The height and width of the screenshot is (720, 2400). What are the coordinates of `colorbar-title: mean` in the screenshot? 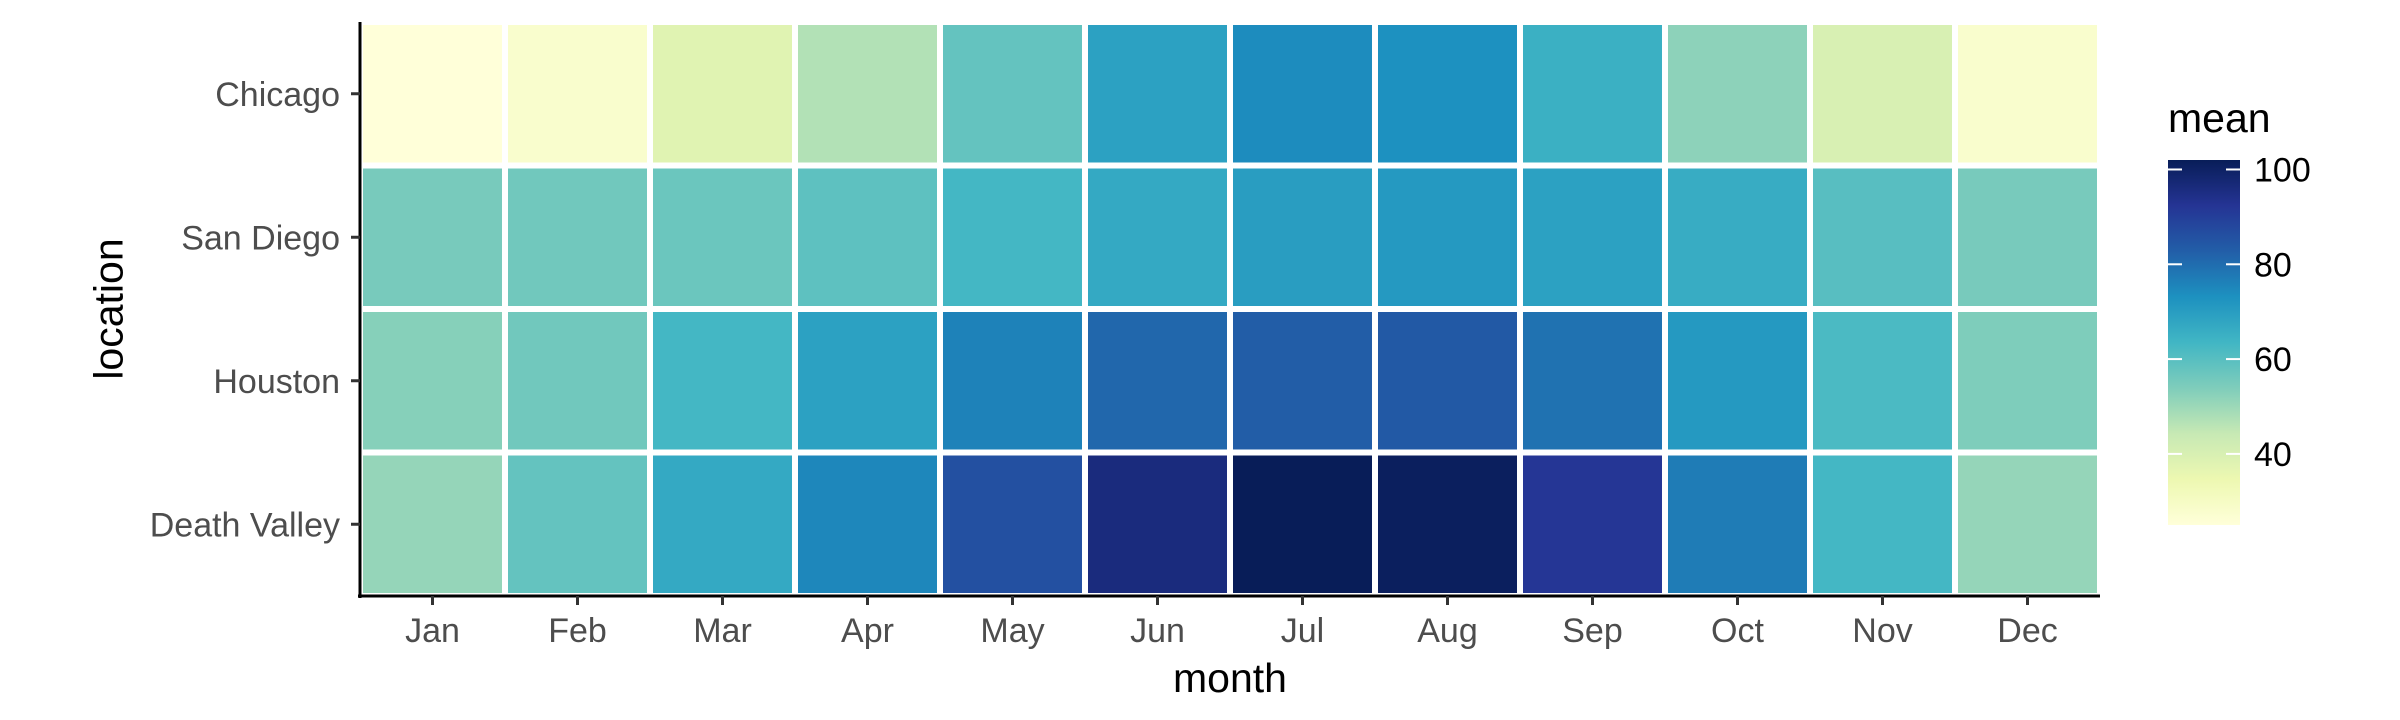 It's located at (2219, 118).